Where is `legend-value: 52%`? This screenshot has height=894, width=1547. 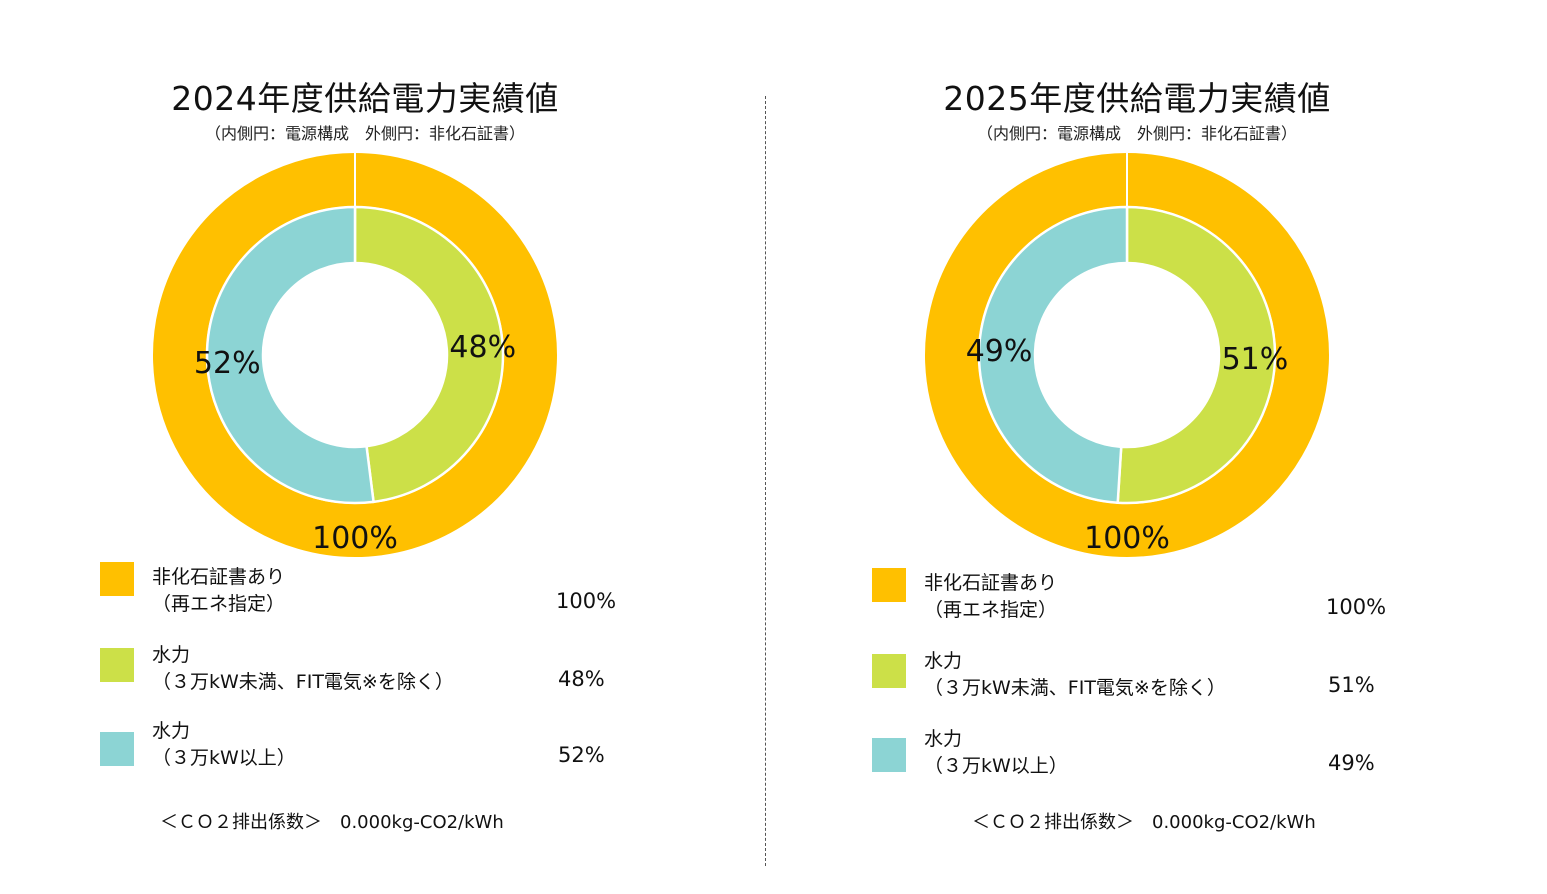 legend-value: 52% is located at coordinates (581, 755).